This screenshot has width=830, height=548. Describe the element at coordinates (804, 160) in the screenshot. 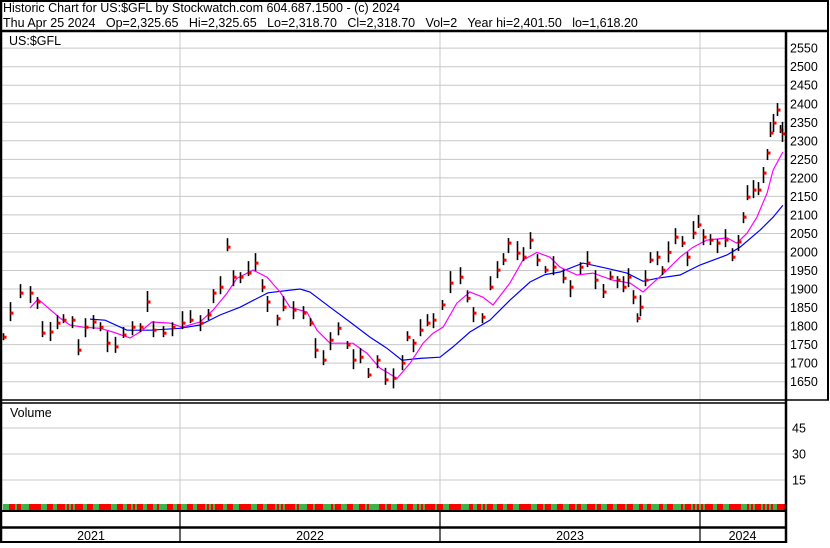

I see `price-tick-label: 2250` at that location.